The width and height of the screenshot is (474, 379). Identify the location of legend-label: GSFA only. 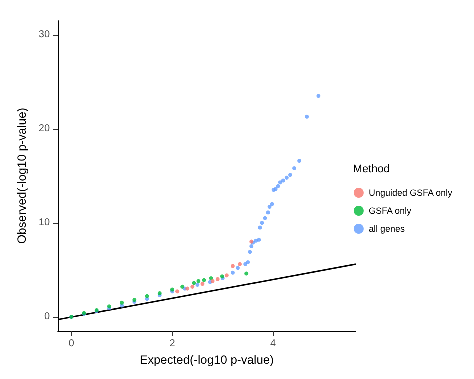
(390, 211).